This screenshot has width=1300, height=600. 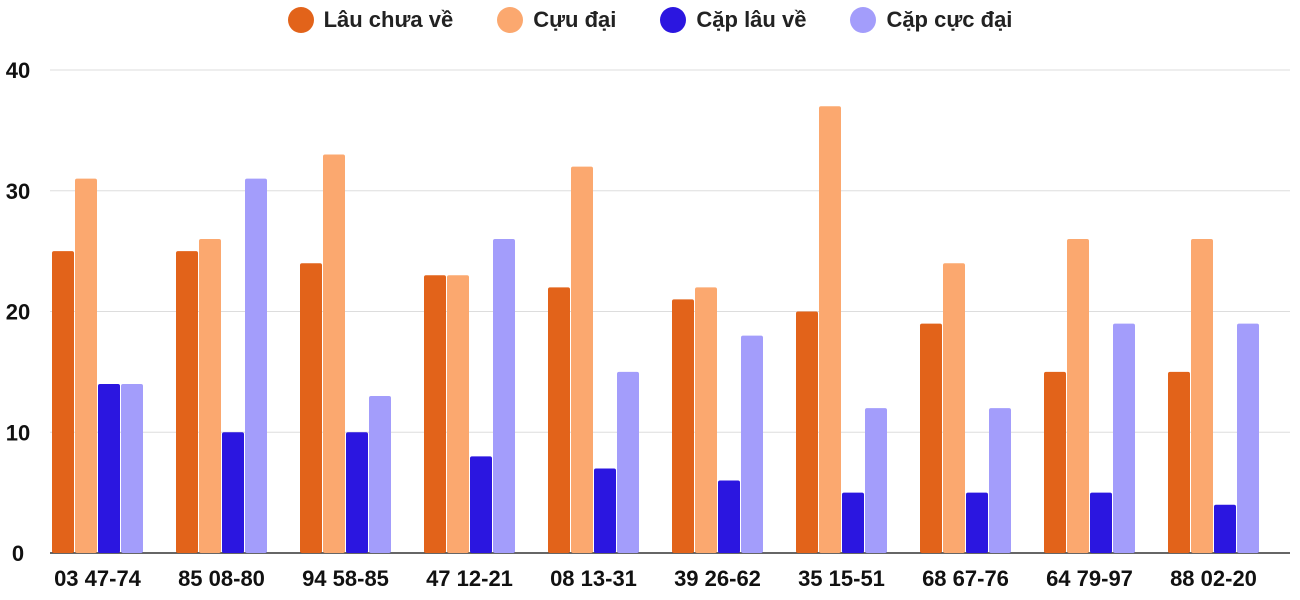 I want to click on legend-swatch-cap-cuc-dai, so click(x=863, y=20).